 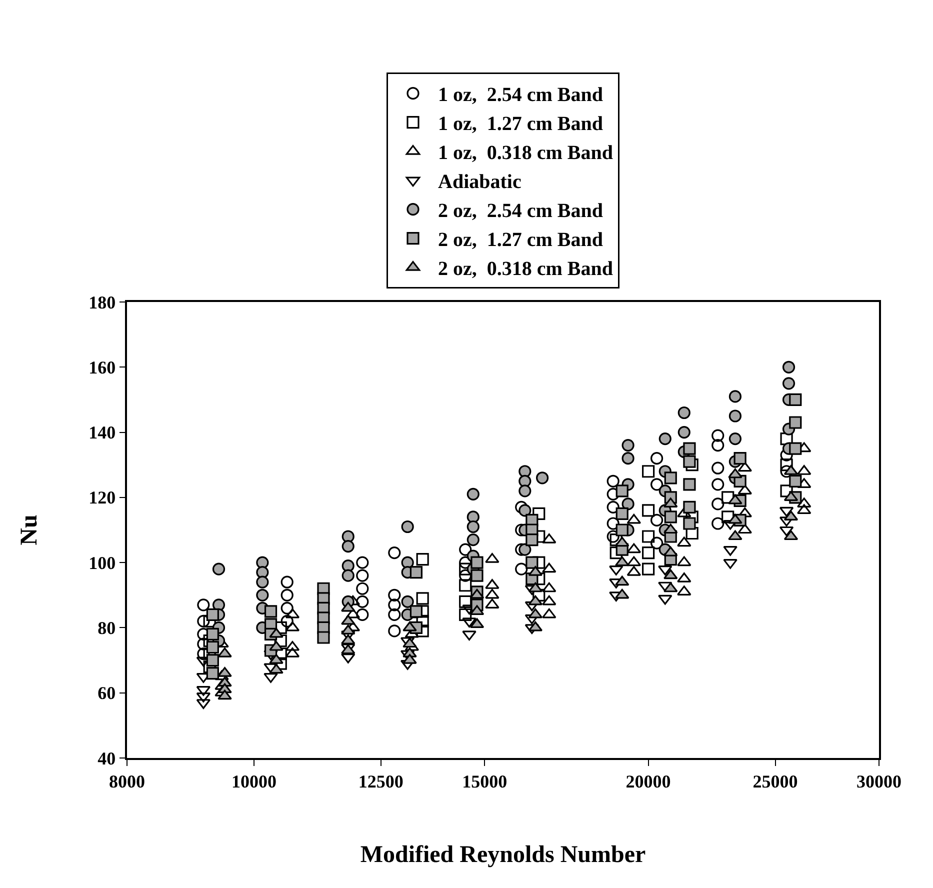 What do you see at coordinates (107, 693) in the screenshot?
I see `y-tick-label: 60` at bounding box center [107, 693].